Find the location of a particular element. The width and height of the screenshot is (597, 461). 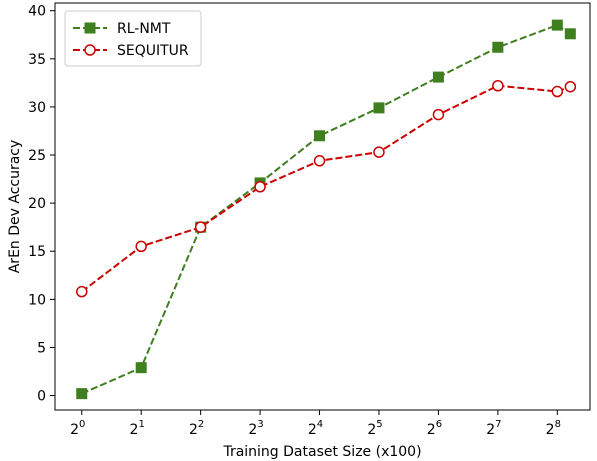

legend-label: RL-NMT is located at coordinates (144, 29).